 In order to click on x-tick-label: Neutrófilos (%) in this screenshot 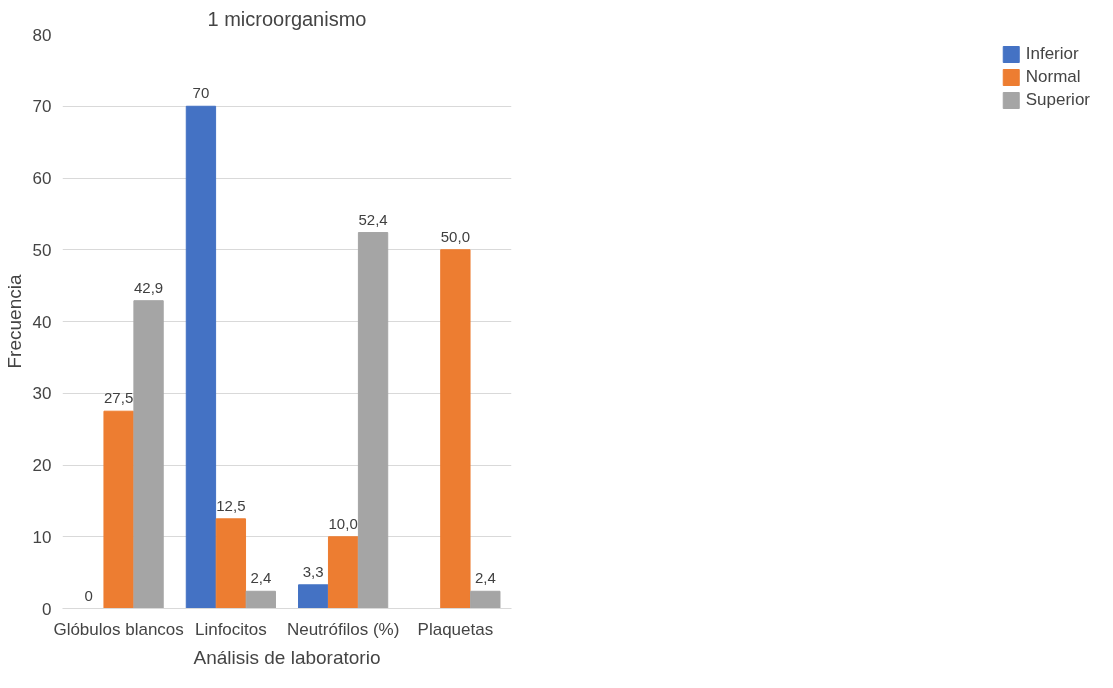, I will do `click(343, 629)`.